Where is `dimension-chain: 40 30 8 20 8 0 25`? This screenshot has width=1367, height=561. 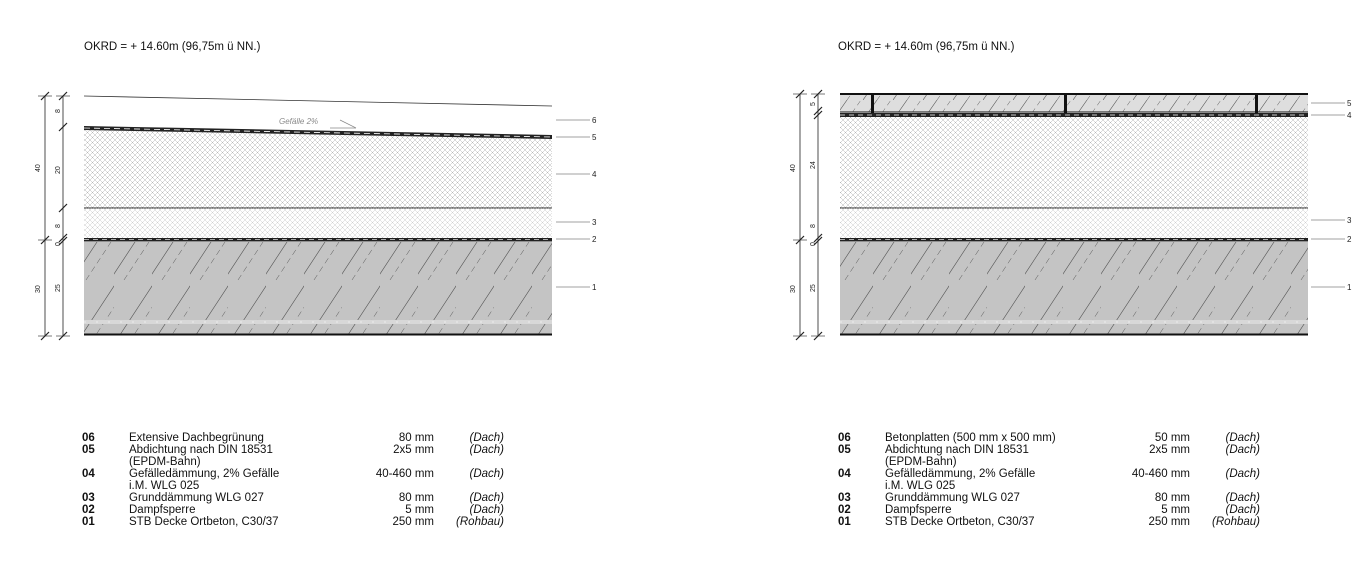
dimension-chain: 40 30 8 20 8 0 25 is located at coordinates (52, 216).